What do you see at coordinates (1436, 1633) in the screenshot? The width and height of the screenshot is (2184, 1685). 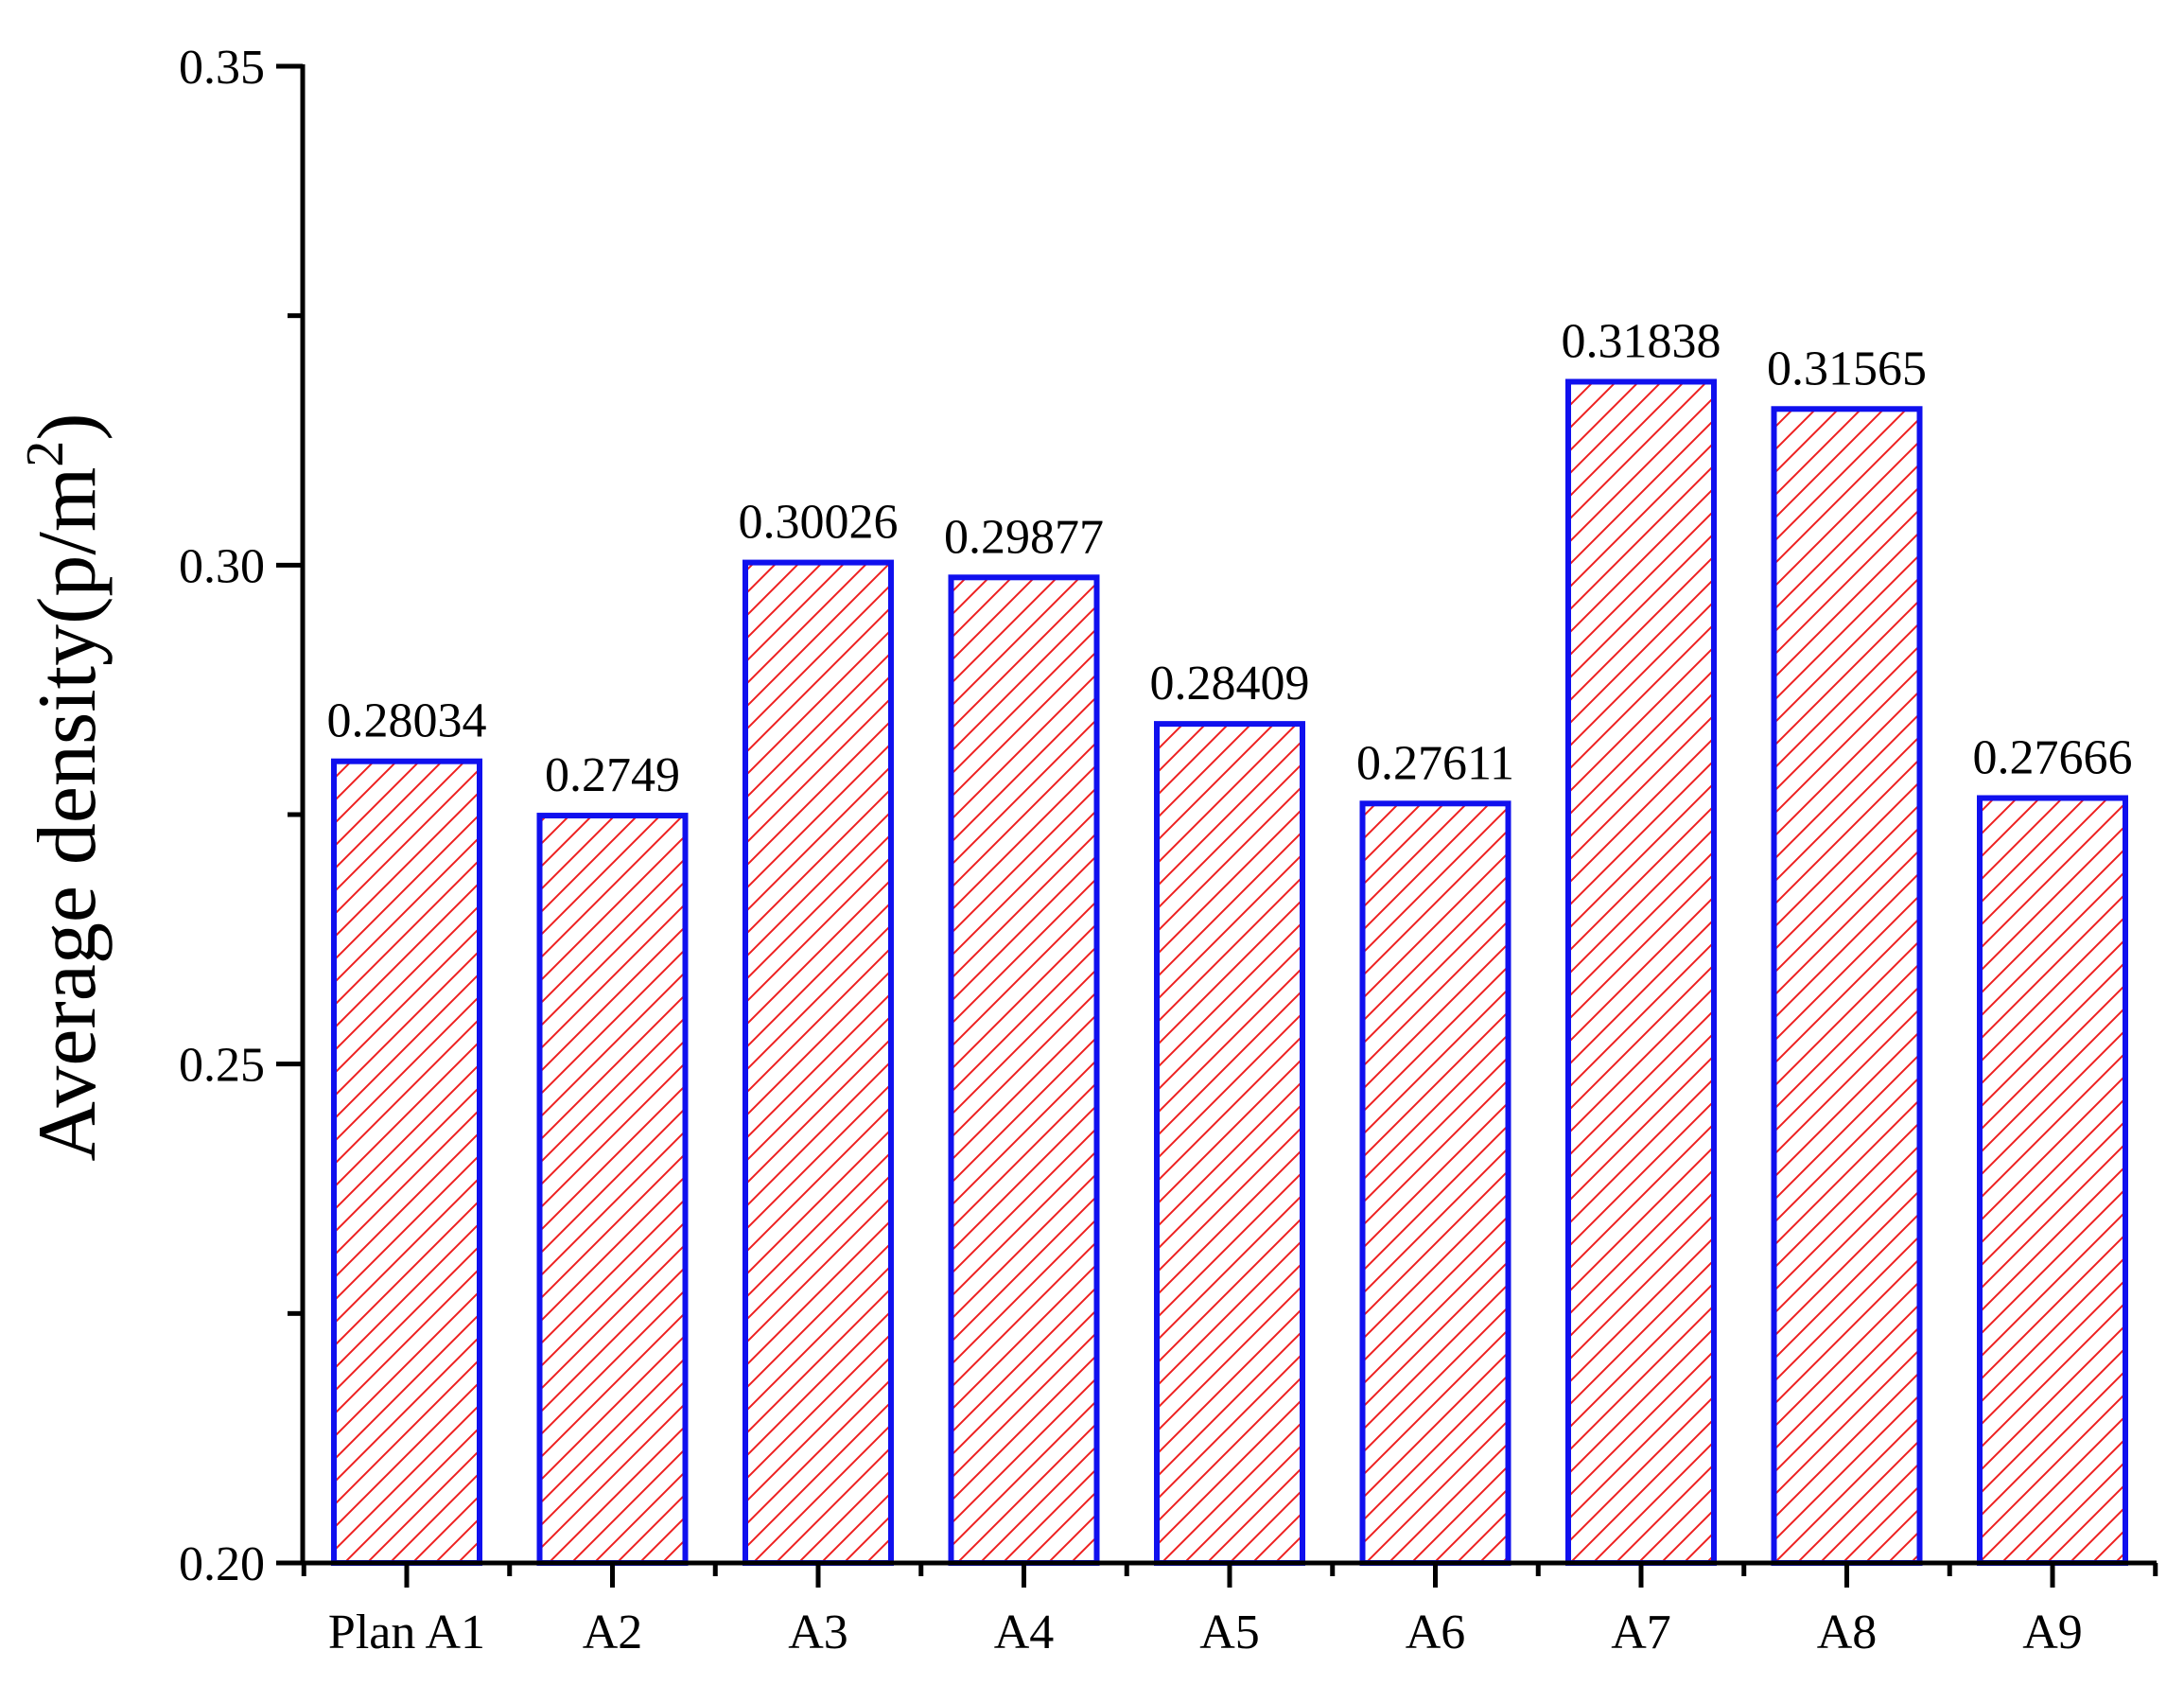 I see `x-tick-label: A6` at bounding box center [1436, 1633].